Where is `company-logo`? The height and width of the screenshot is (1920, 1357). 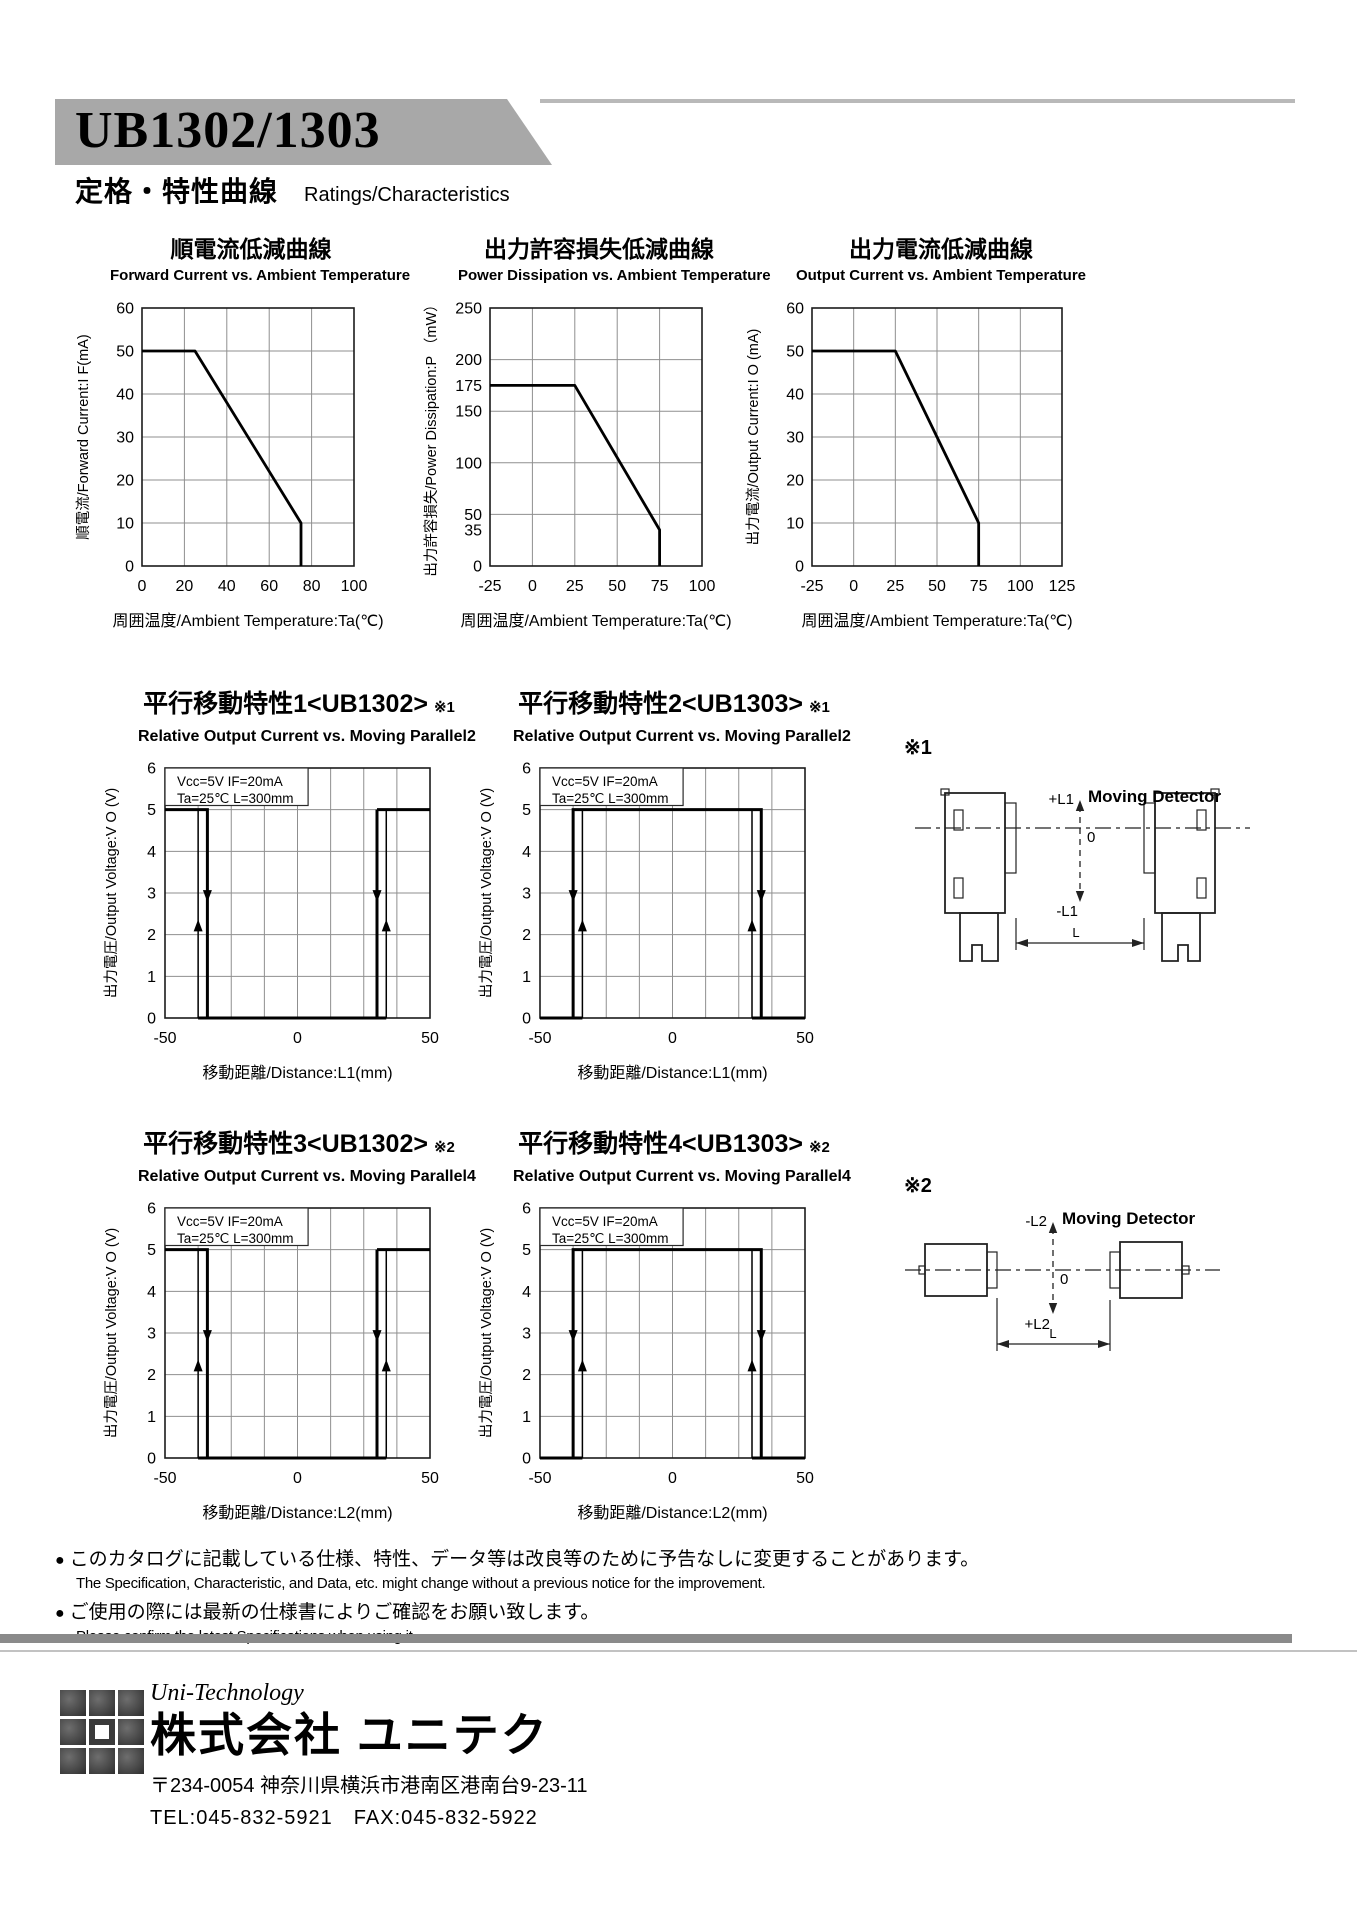
company-logo is located at coordinates (102, 1732).